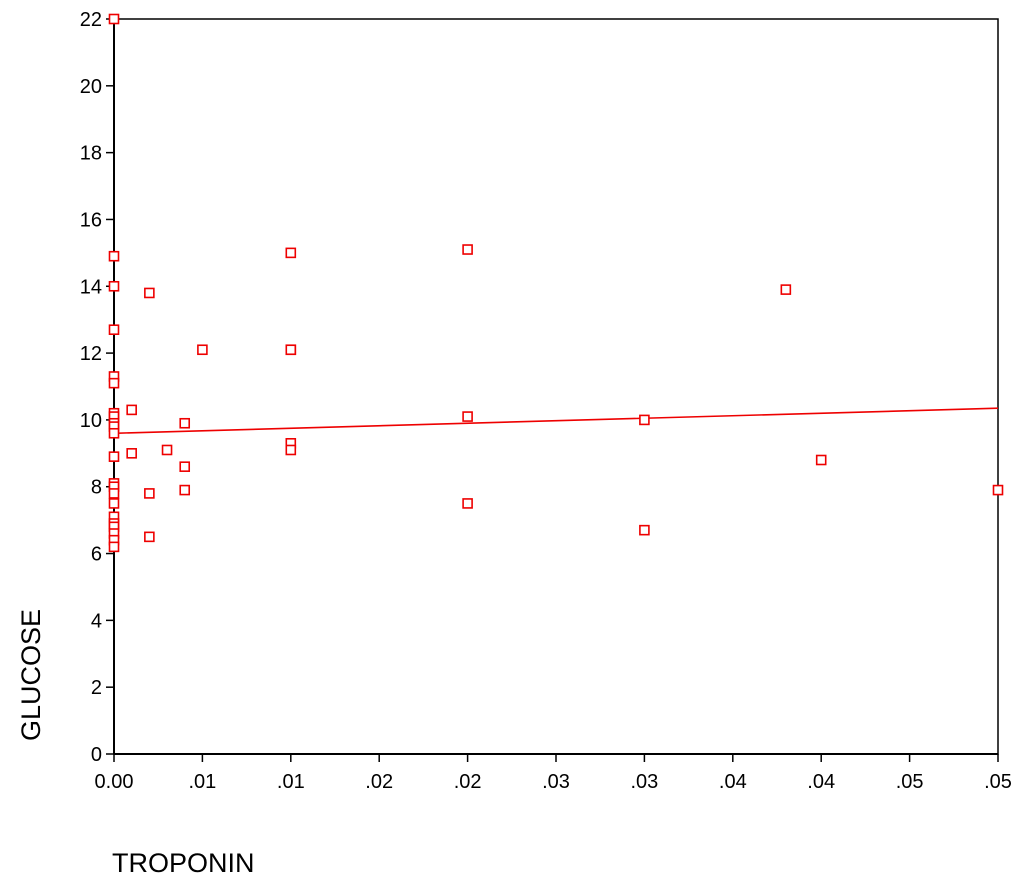 The width and height of the screenshot is (1025, 884). Describe the element at coordinates (96, 621) in the screenshot. I see `y-tick-label: 4` at that location.